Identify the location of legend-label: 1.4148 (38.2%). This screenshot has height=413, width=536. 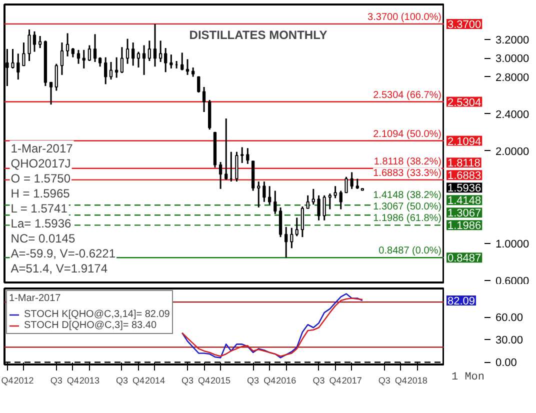
(407, 196).